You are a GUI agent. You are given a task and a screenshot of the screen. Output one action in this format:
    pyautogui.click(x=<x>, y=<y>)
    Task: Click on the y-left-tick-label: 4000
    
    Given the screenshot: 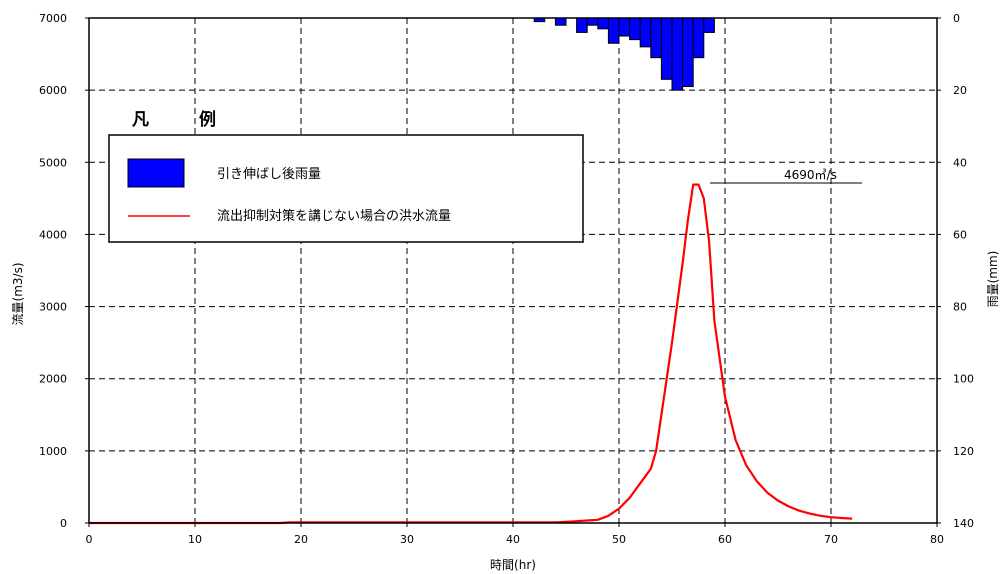 What is the action you would take?
    pyautogui.click(x=53, y=234)
    